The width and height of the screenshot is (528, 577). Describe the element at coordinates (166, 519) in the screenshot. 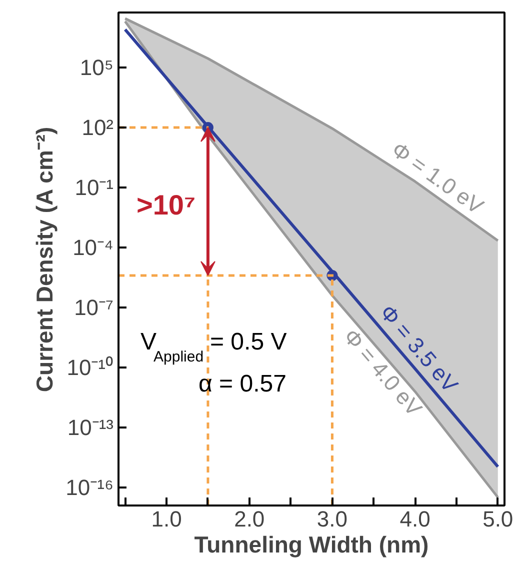

I see `x-tick-label: 1.0` at that location.